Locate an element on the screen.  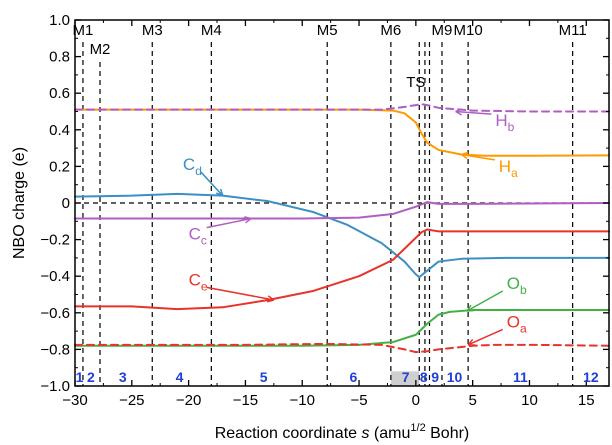
x-tick-label: 5 is located at coordinates (472, 400).